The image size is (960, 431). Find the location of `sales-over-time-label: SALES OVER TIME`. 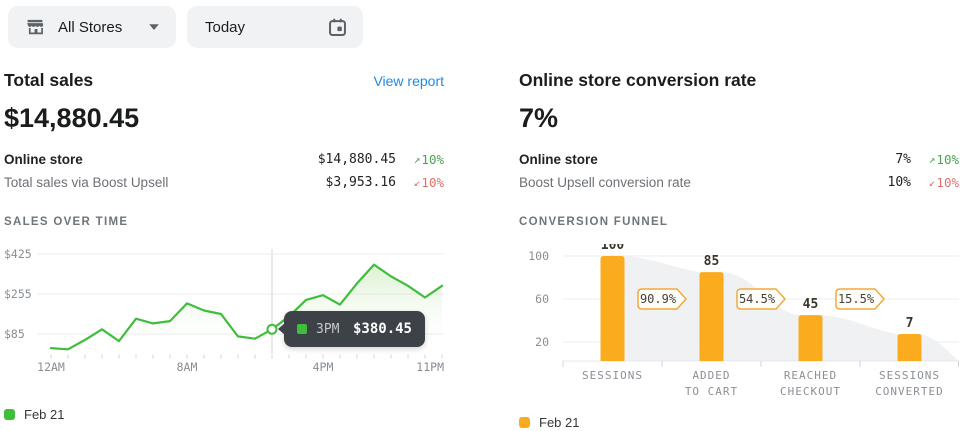

sales-over-time-label: SALES OVER TIME is located at coordinates (66, 222).